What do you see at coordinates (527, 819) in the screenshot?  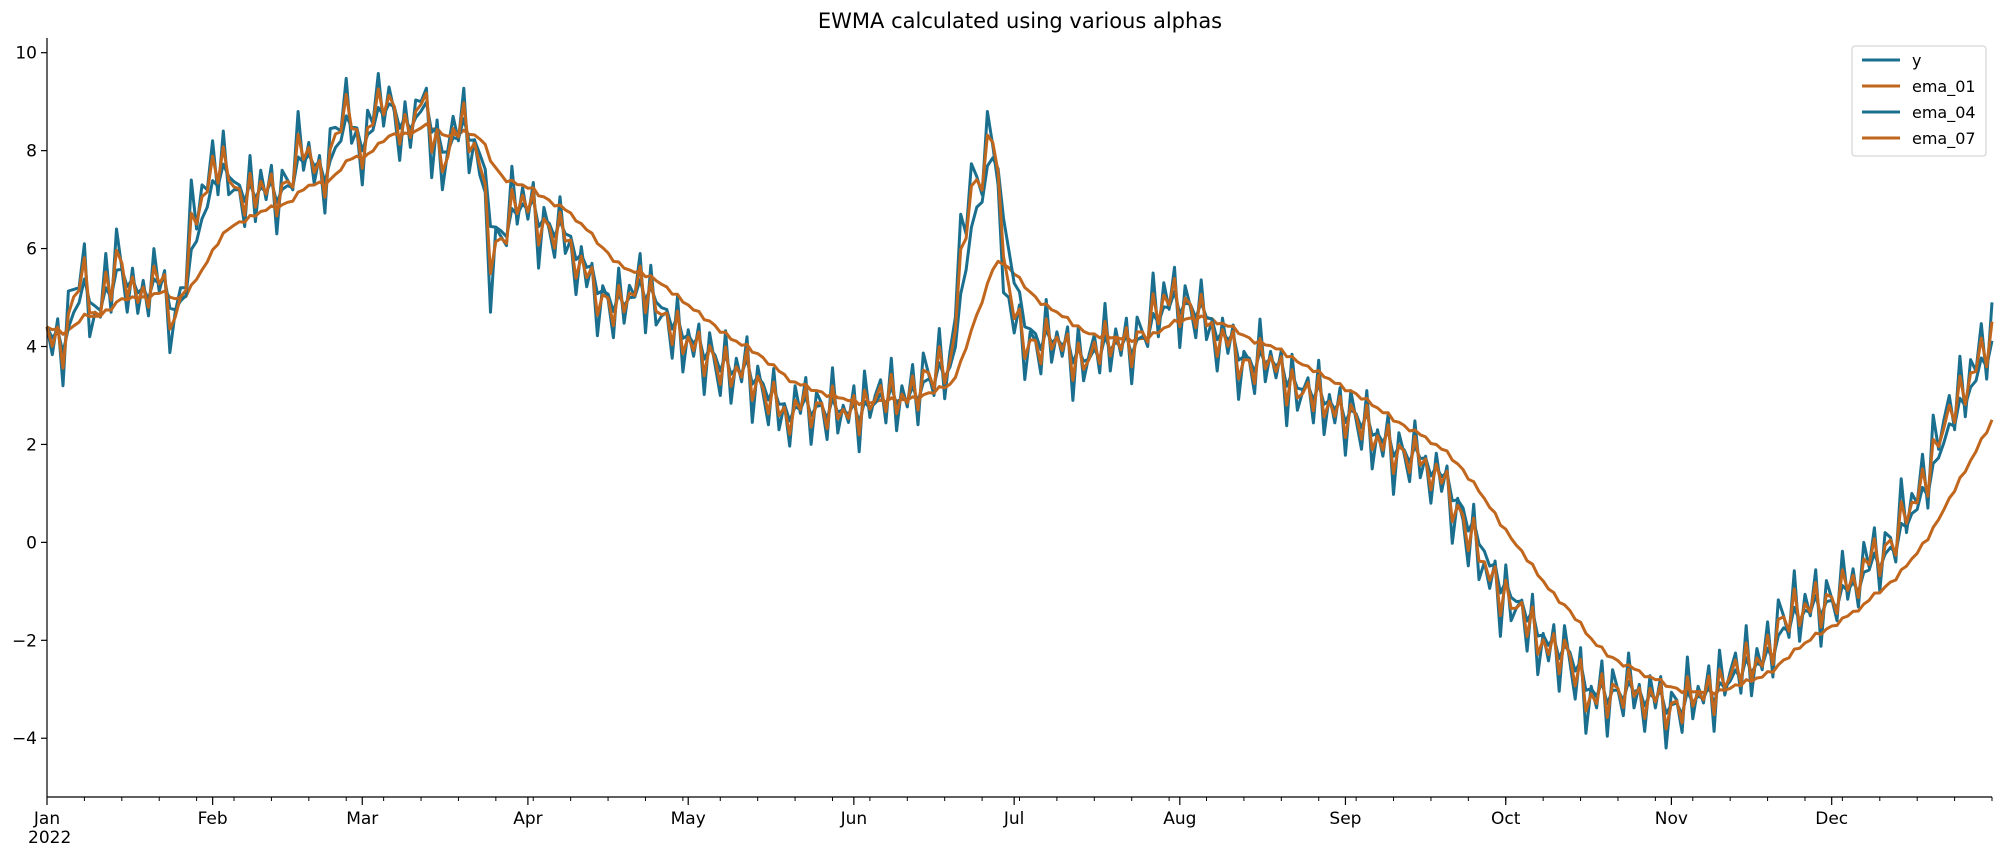 I see `x-tick-label: Apr` at bounding box center [527, 819].